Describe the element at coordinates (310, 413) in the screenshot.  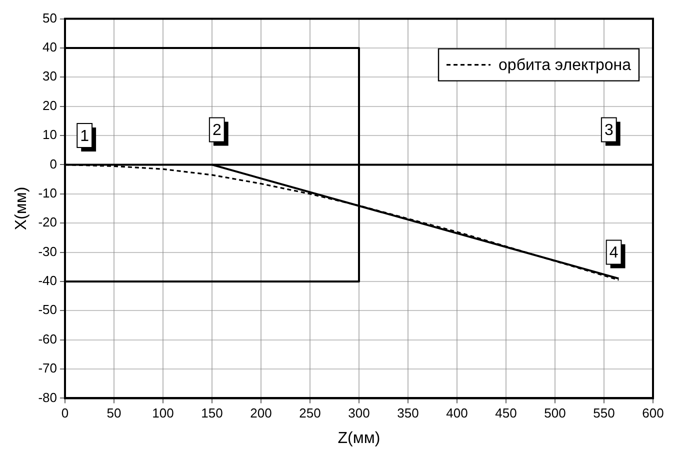
I see `x-tick-label: 250` at that location.